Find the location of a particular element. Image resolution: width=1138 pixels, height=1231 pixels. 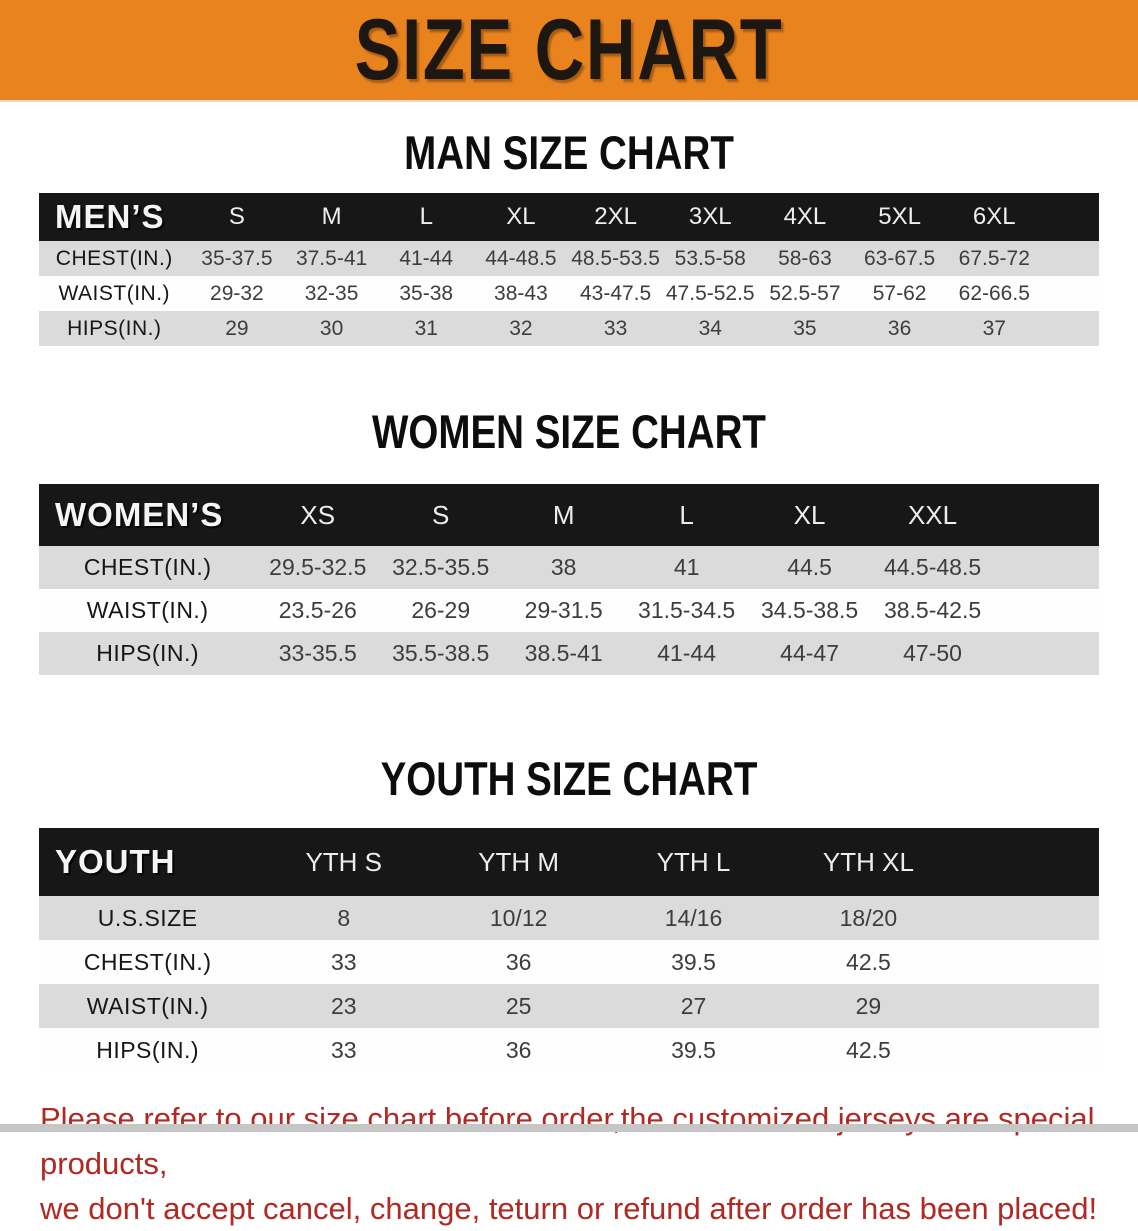

size-value-cell: 63-67.5 is located at coordinates (899, 258).